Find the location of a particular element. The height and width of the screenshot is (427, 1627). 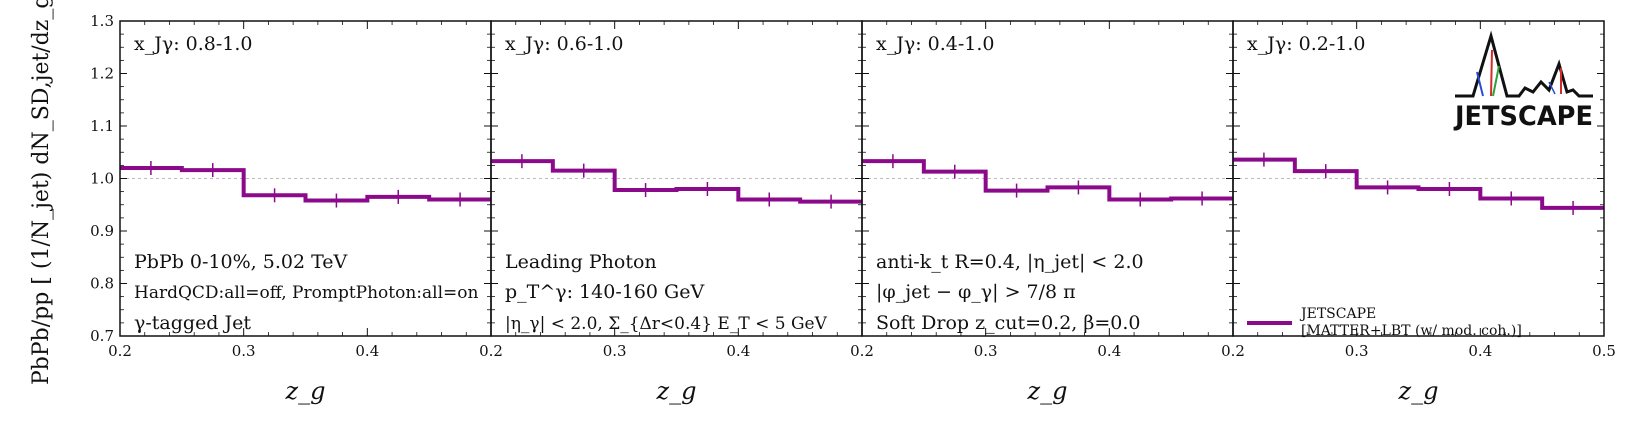

logo-jet-red is located at coordinates (1491, 73).